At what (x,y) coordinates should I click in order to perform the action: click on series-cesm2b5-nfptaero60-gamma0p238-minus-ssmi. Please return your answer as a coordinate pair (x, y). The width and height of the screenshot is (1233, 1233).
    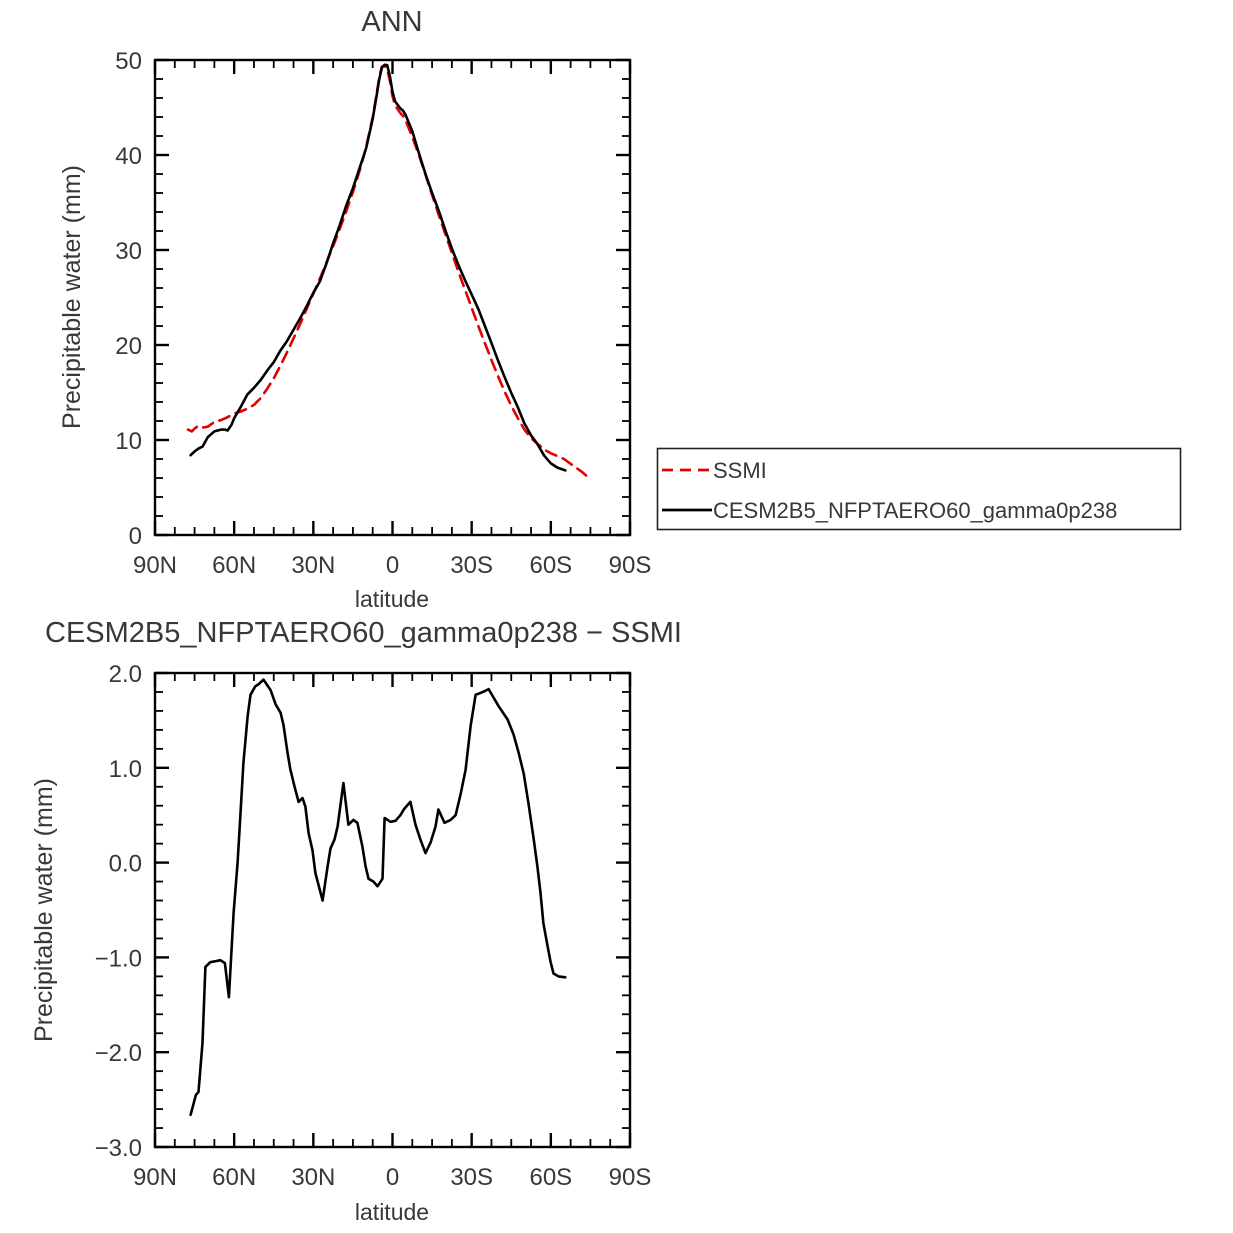
    Looking at the image, I should click on (378, 897).